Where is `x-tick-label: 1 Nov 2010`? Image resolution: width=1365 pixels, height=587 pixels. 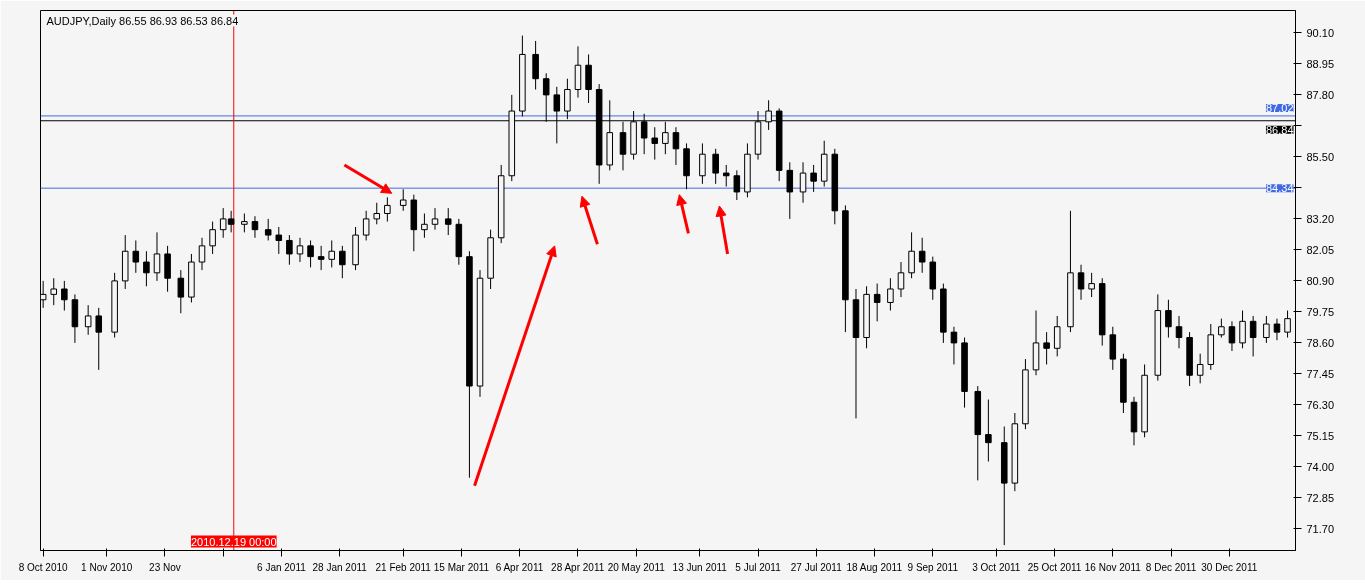 x-tick-label: 1 Nov 2010 is located at coordinates (107, 567).